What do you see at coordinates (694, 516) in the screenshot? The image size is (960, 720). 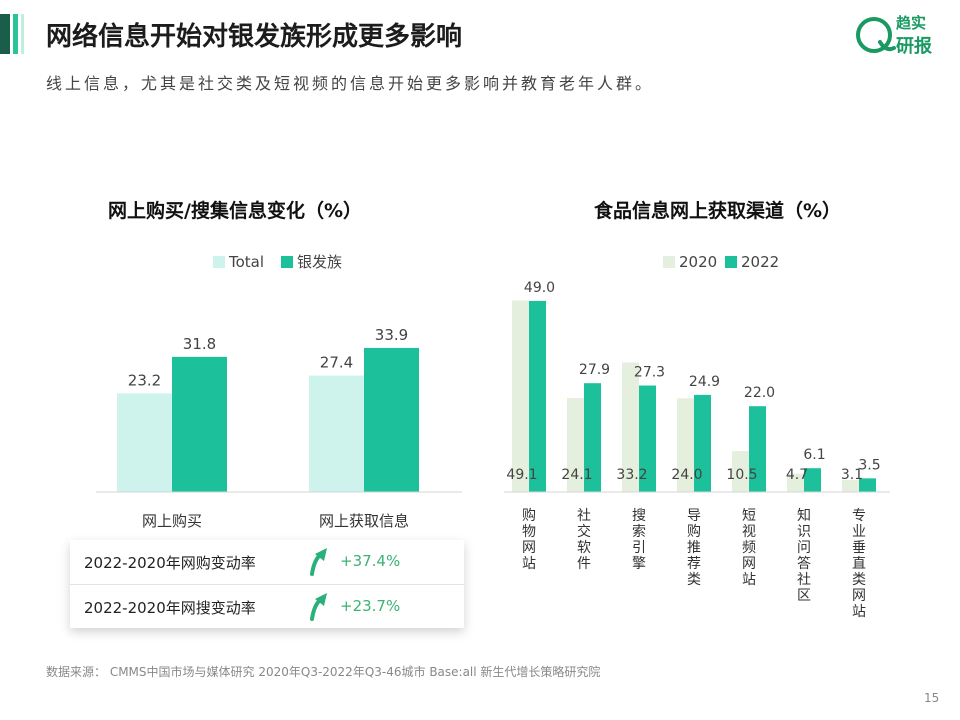 I see `category-label: 导` at bounding box center [694, 516].